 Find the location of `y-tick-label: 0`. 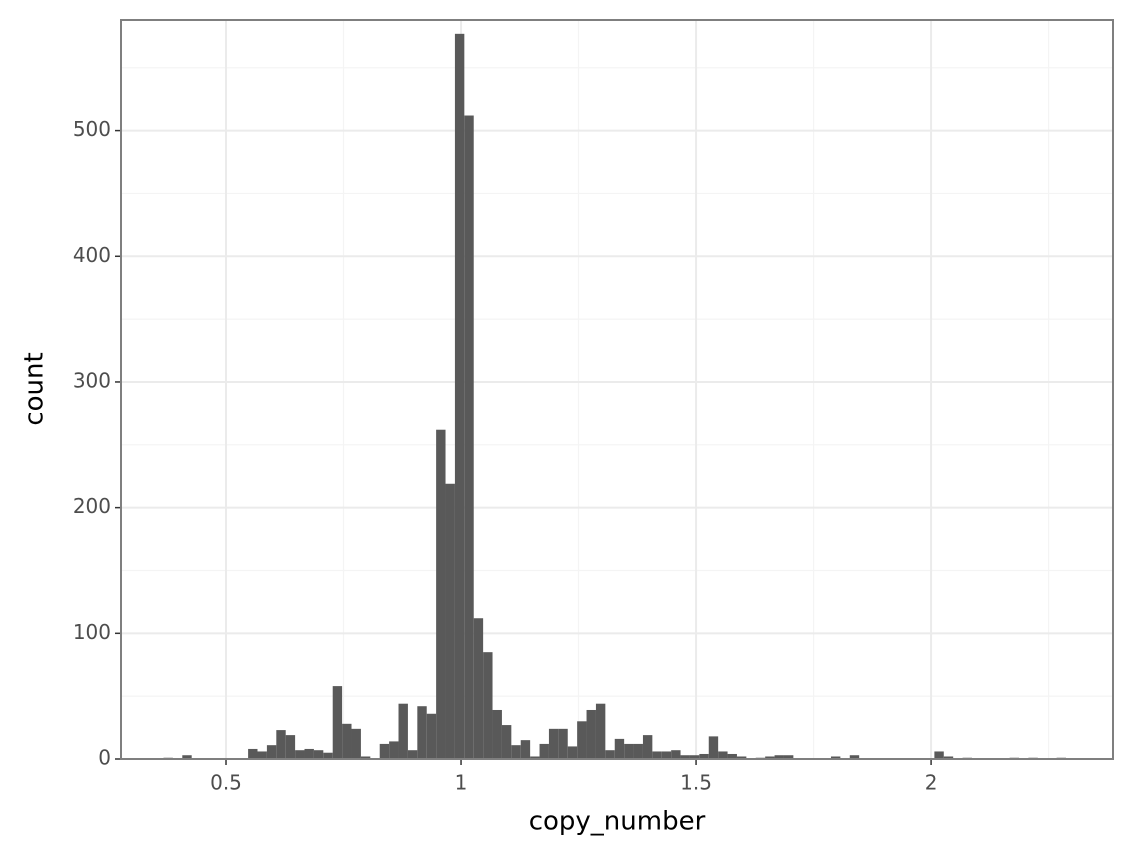

y-tick-label: 0 is located at coordinates (104, 758).